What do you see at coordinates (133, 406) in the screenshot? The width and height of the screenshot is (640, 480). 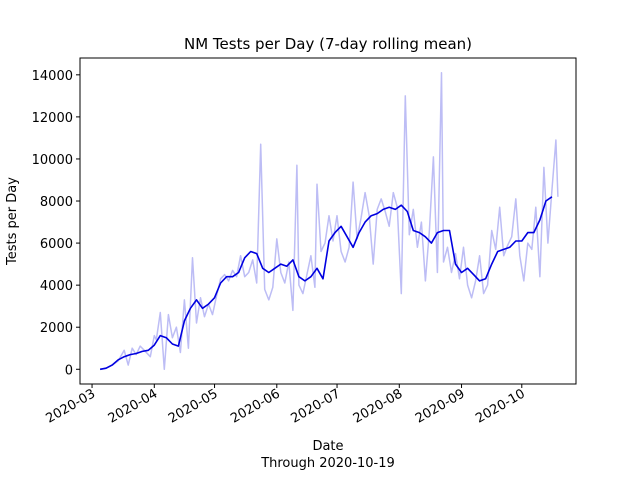 I see `x-tick-label: 2020-04` at bounding box center [133, 406].